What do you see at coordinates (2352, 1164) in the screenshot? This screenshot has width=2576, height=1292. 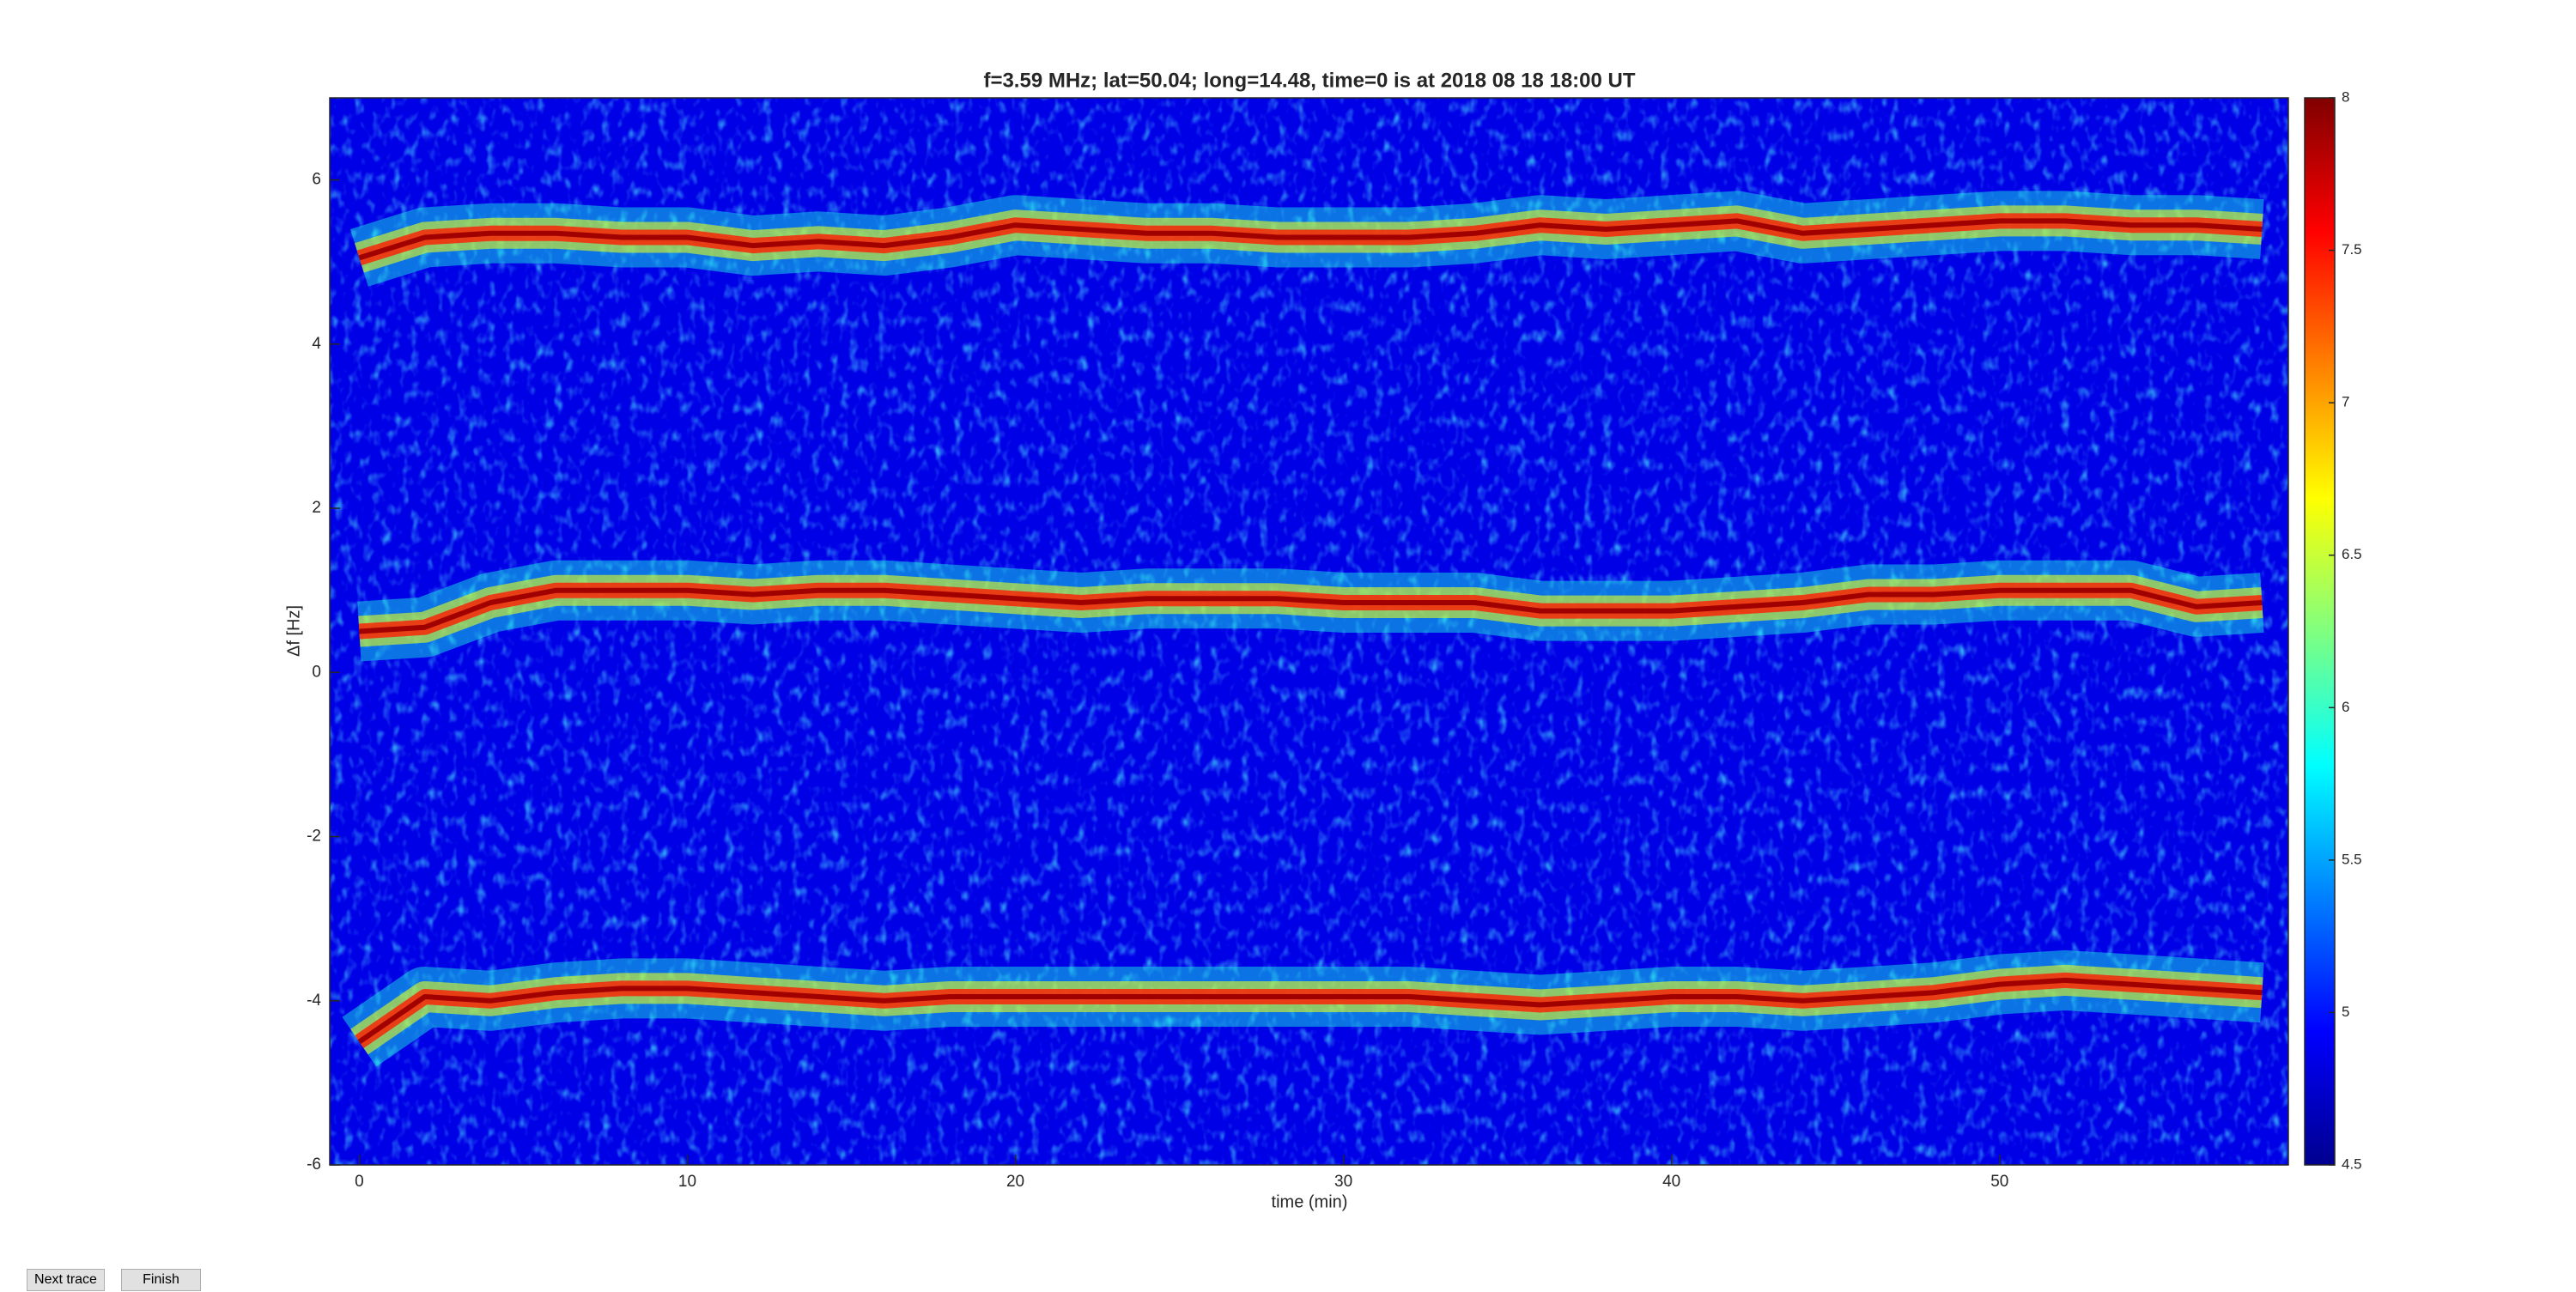 I see `colorbar-tick-label: 4.5` at bounding box center [2352, 1164].